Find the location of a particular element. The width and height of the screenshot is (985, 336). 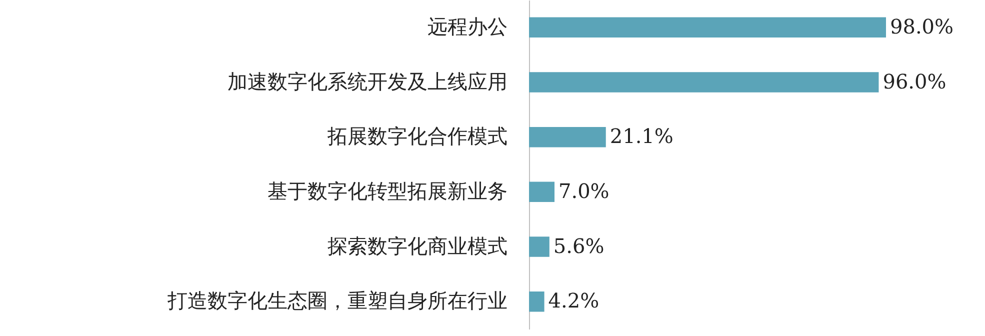

y-tick-label: 打造数字化生态圈，重塑自身所在行业 is located at coordinates (337, 300).